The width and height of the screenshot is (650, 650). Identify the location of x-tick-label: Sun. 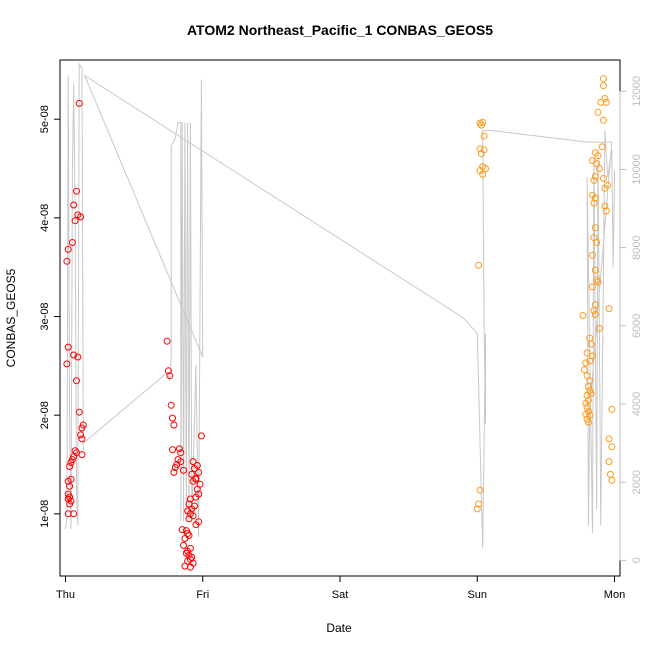
(477, 595).